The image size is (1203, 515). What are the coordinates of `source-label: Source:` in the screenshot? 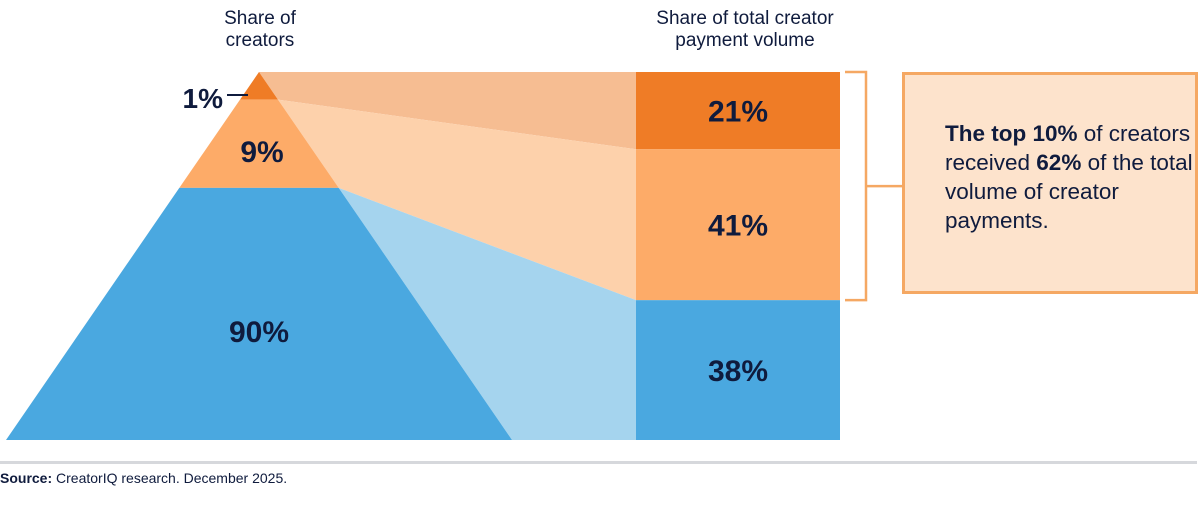 It's located at (26, 478).